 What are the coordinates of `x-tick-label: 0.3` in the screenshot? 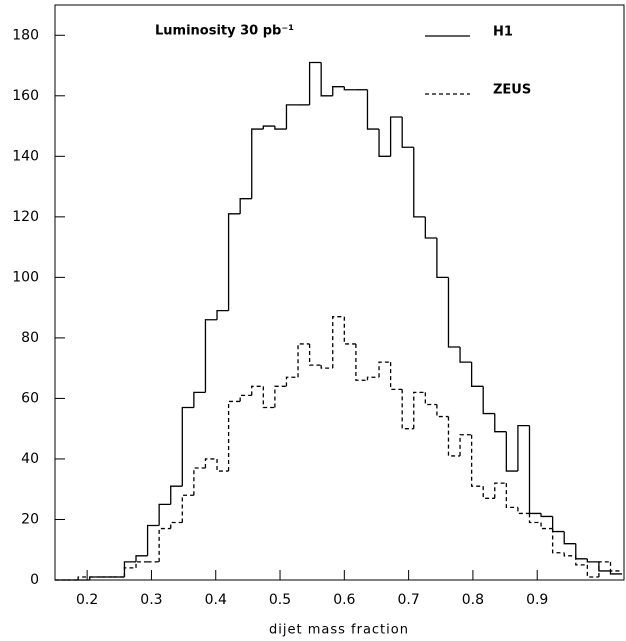 It's located at (151, 600).